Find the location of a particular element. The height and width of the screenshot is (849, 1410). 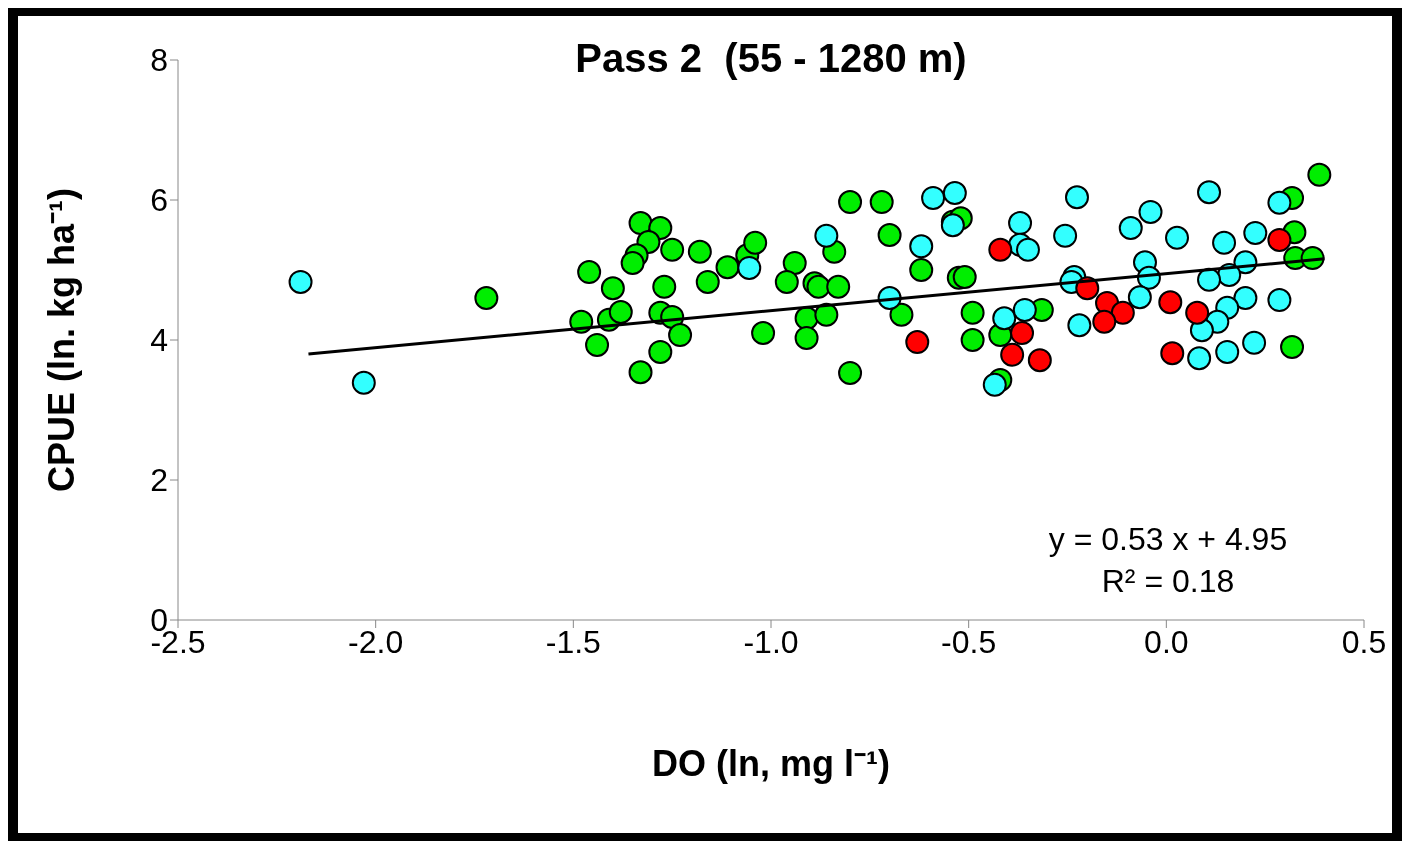

annotation: y = 0.53 x + 4.95 is located at coordinates (1168, 539).